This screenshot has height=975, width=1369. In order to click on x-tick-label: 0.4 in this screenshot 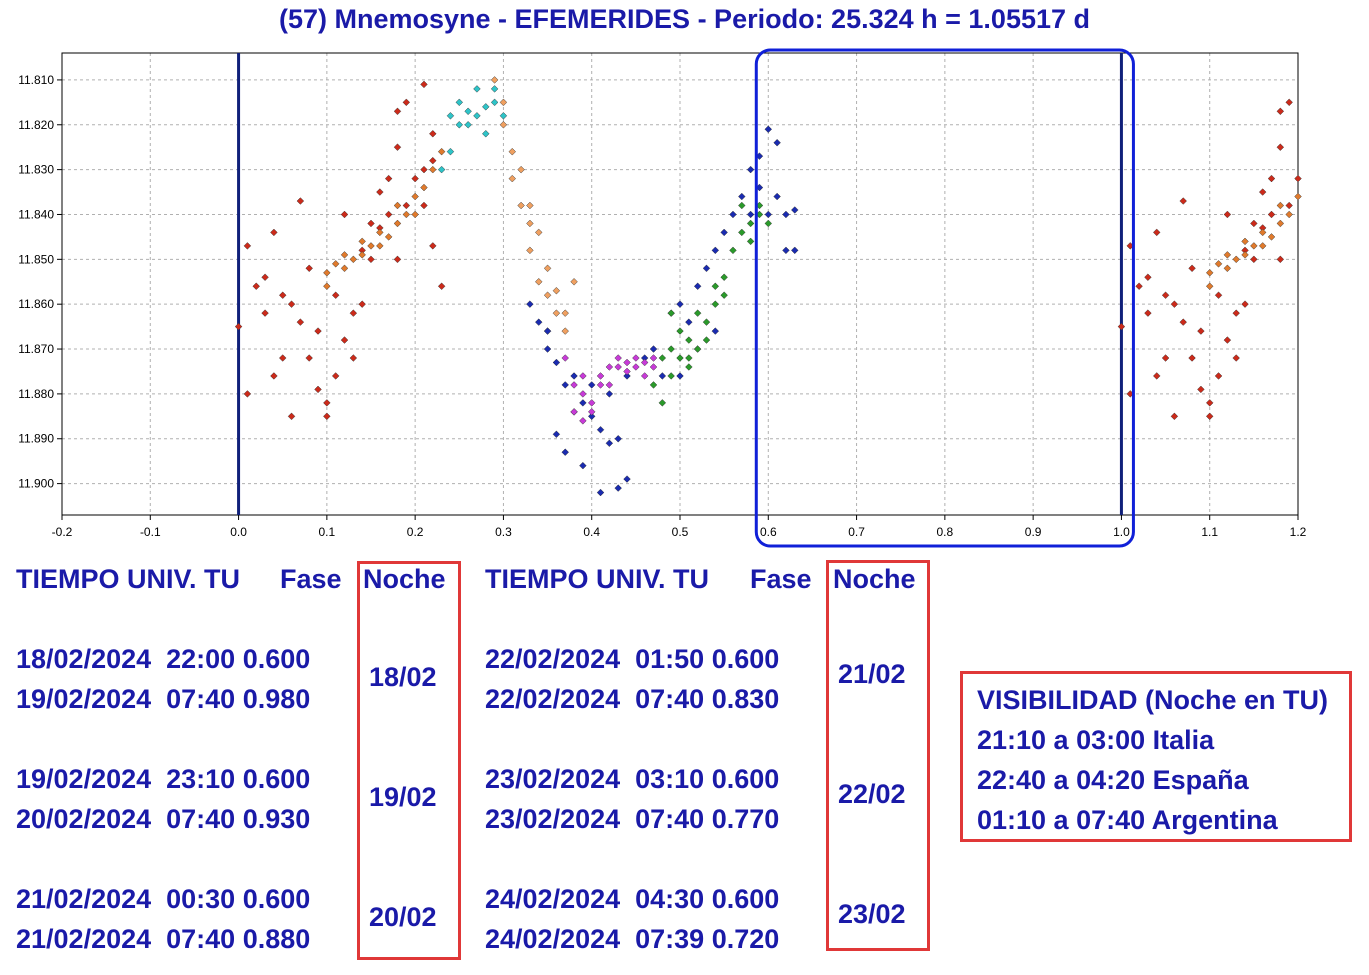, I will do `click(591, 532)`.